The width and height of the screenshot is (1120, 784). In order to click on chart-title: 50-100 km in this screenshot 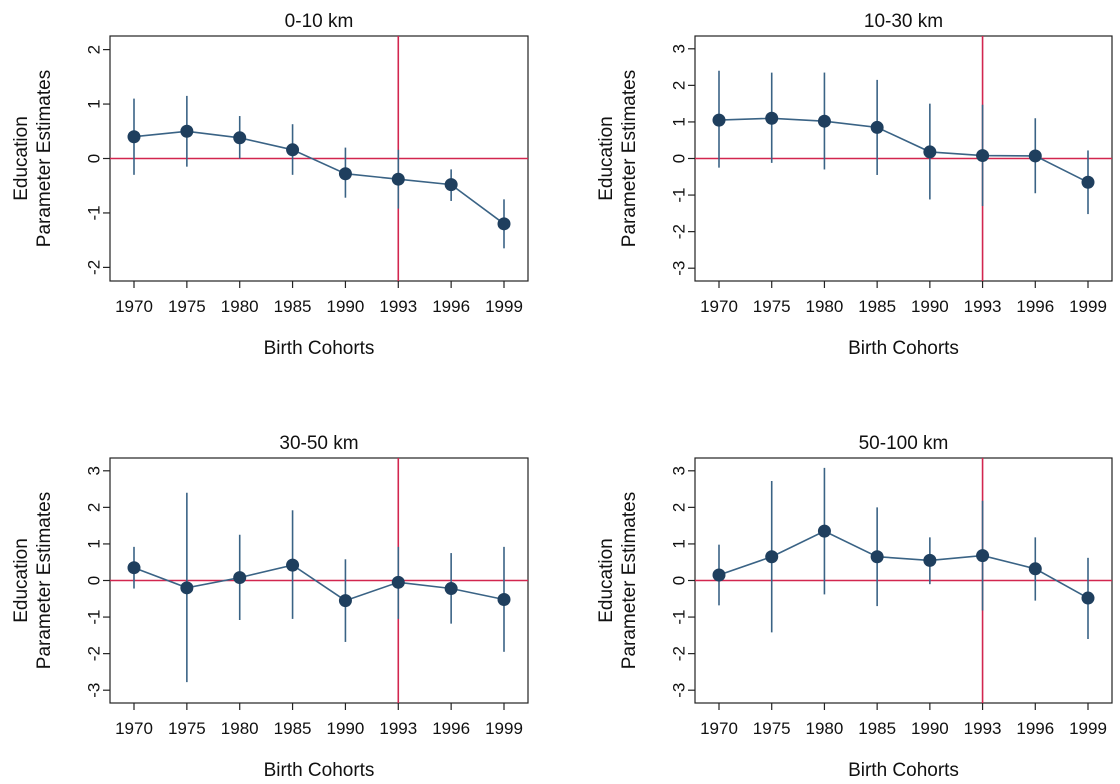, I will do `click(904, 443)`.